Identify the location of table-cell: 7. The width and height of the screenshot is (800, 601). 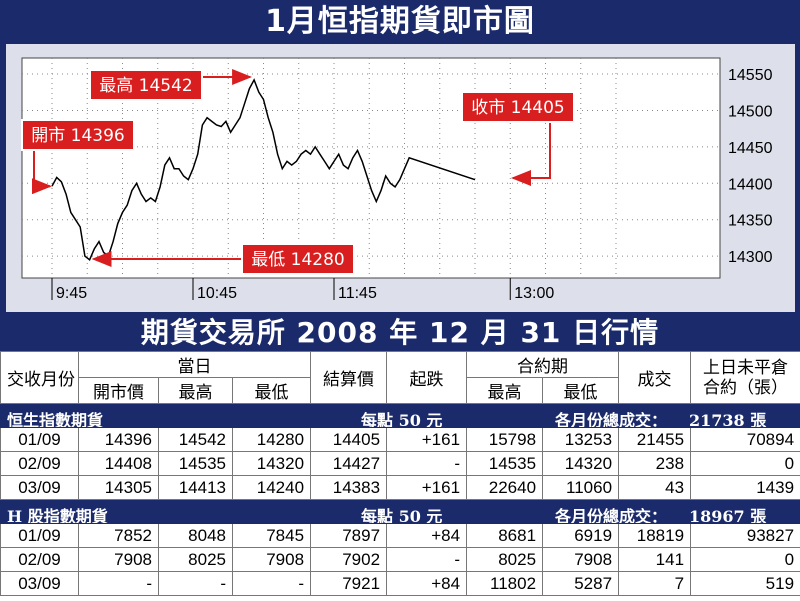
(655, 583).